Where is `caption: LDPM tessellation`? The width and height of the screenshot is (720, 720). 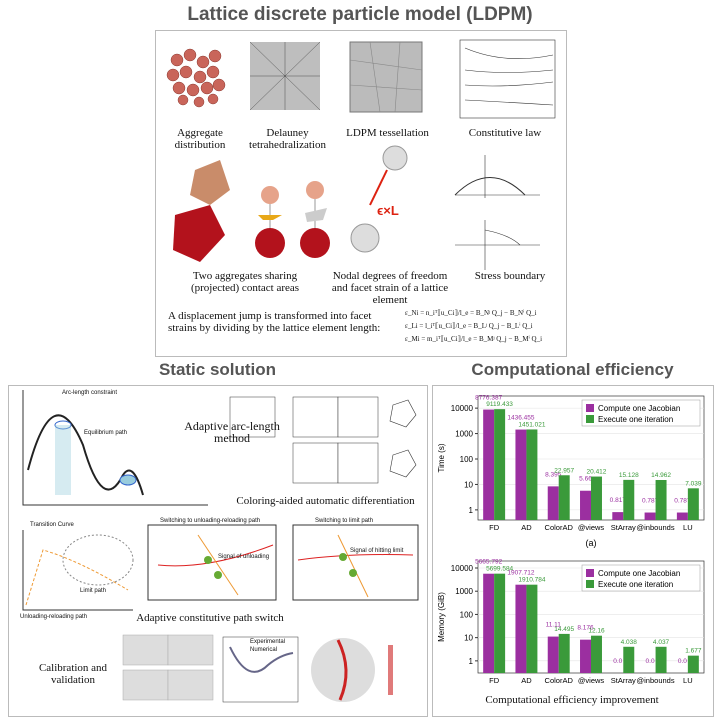 caption: LDPM tessellation is located at coordinates (387, 133).